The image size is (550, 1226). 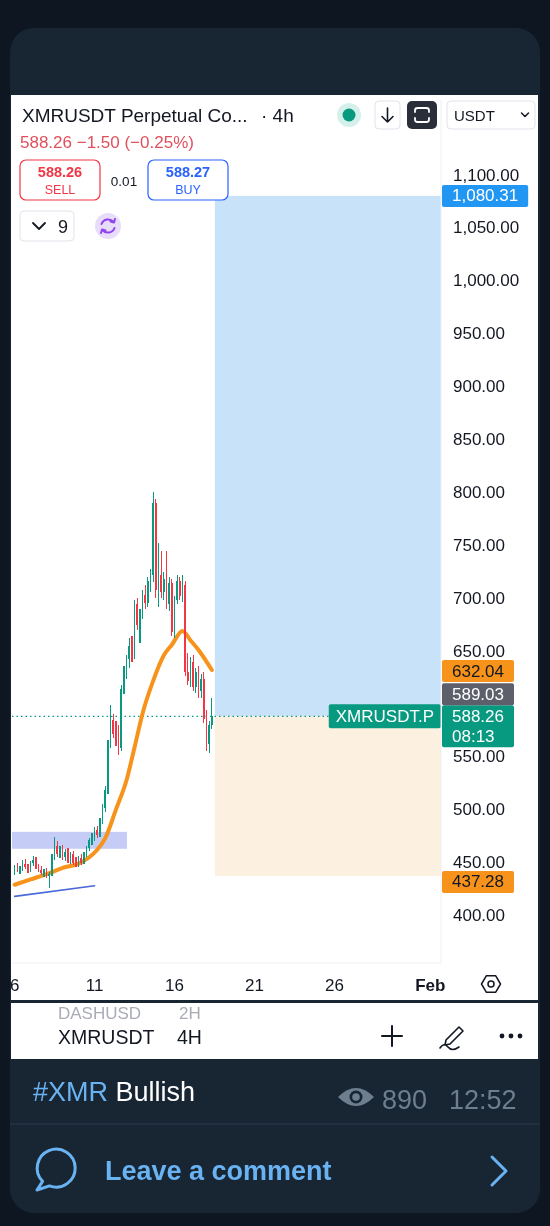 I want to click on text: USDT, so click(x=474, y=115).